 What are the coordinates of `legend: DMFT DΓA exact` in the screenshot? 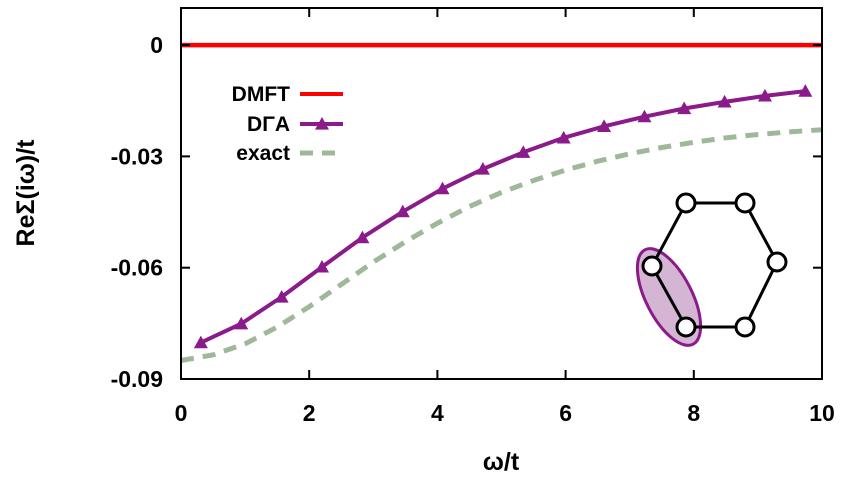 It's located at (287, 124).